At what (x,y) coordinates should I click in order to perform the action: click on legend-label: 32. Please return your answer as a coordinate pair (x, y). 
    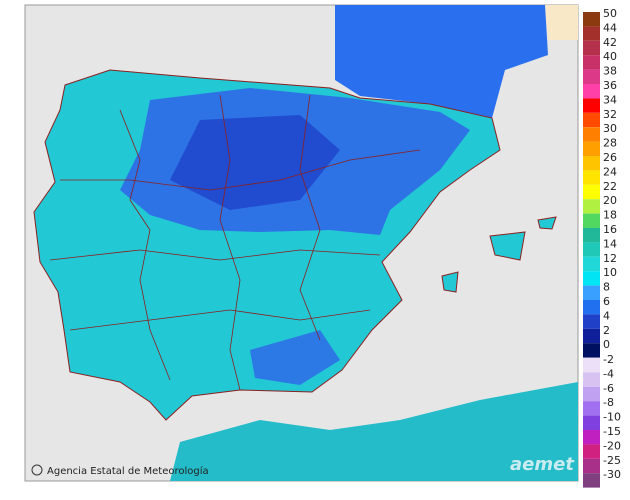
    Looking at the image, I should click on (610, 114).